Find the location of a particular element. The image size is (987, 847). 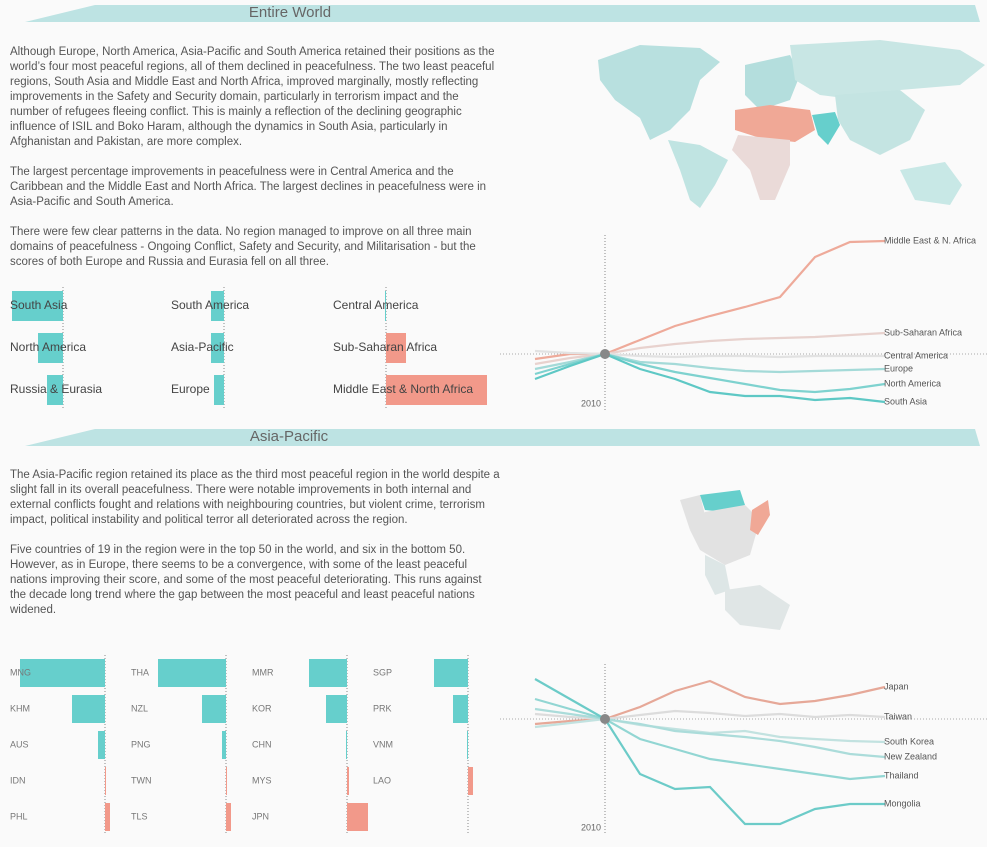

series-label: Taiwan is located at coordinates (898, 716).